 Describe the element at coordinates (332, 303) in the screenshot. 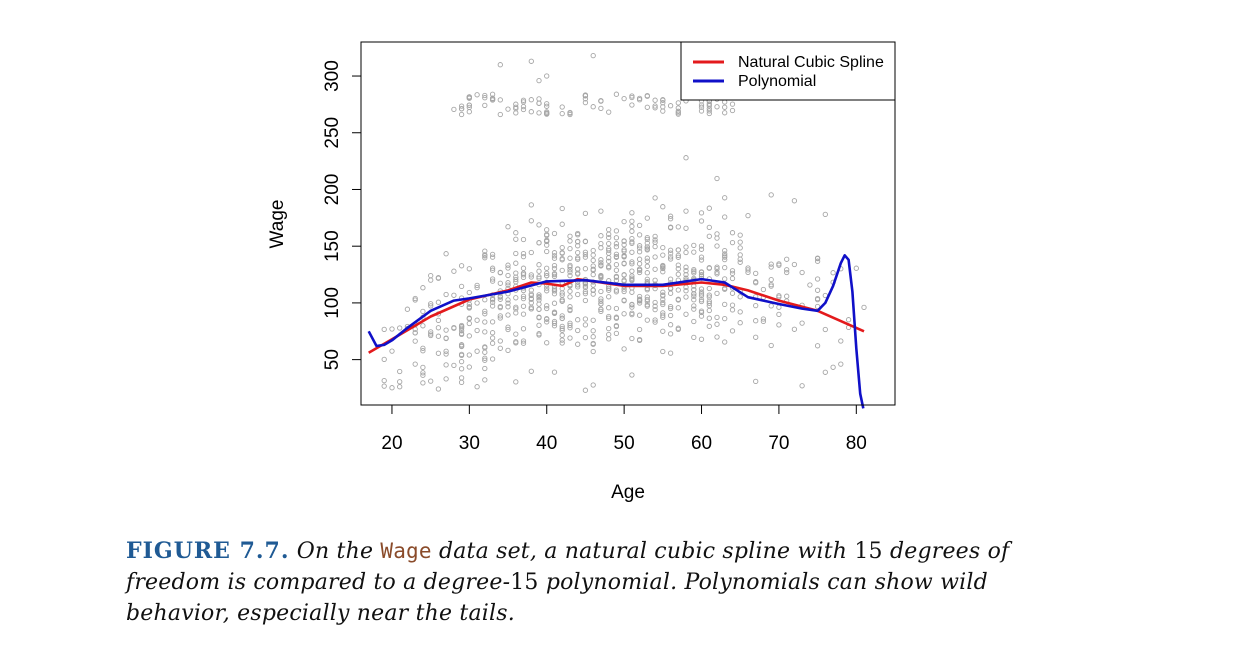

I see `y-tick-label: 100` at that location.